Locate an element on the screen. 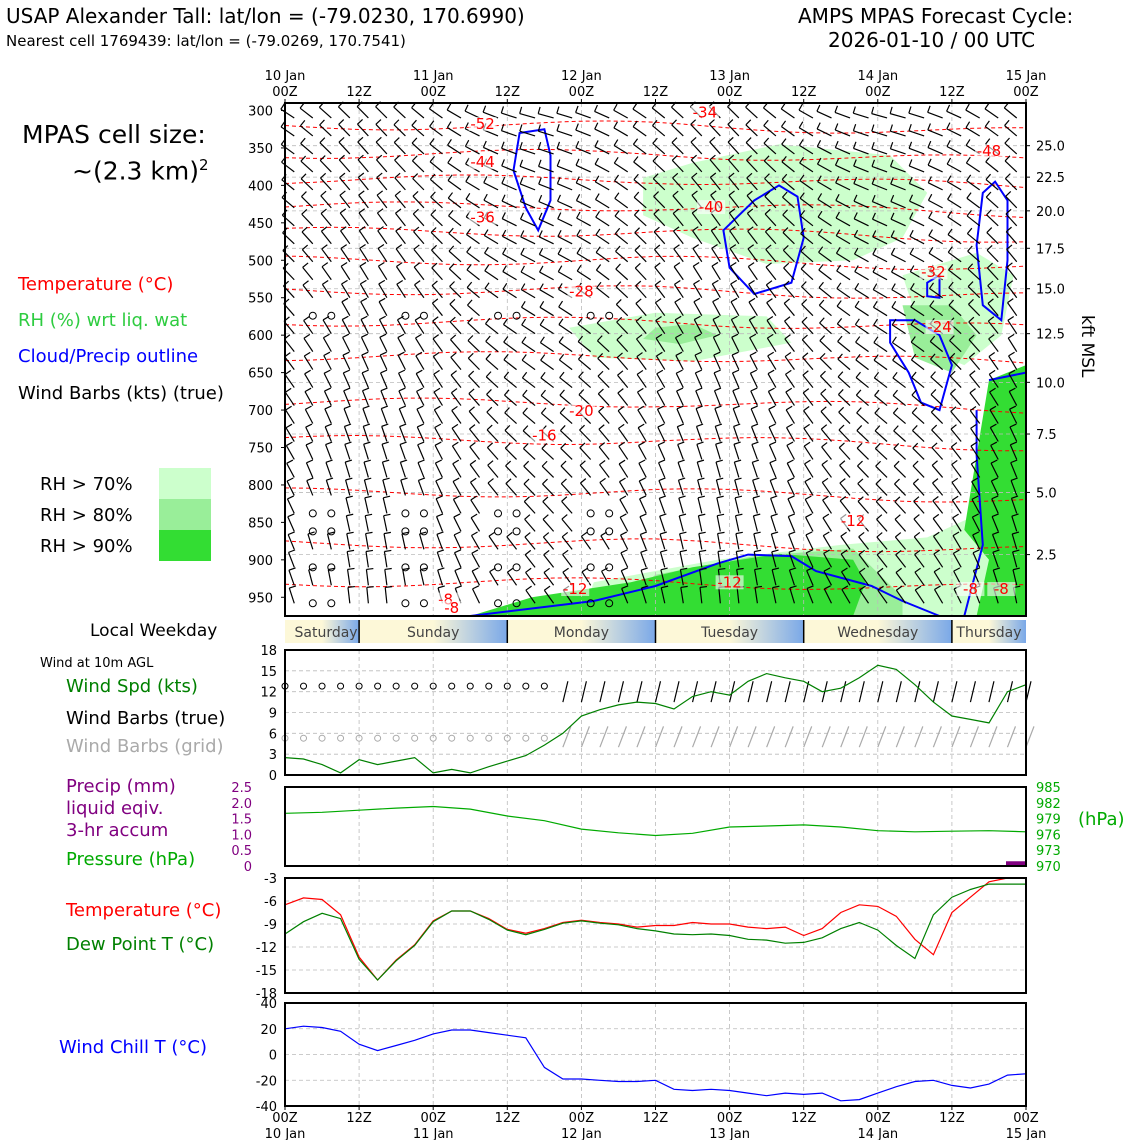 The image size is (1140, 1140). wind-true-barb is located at coordinates (676, 692).